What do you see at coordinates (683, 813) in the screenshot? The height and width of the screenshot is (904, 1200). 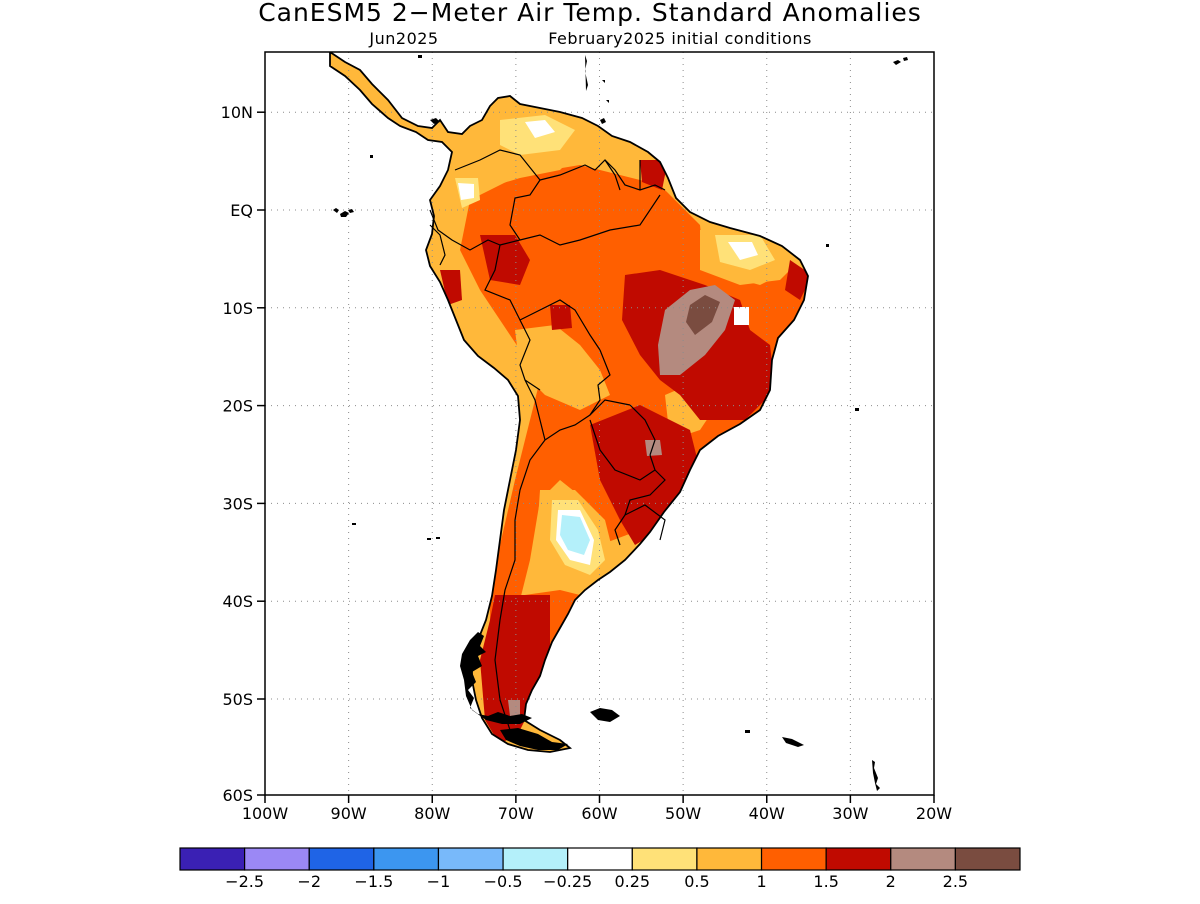 I see `lon-label: 50W` at bounding box center [683, 813].